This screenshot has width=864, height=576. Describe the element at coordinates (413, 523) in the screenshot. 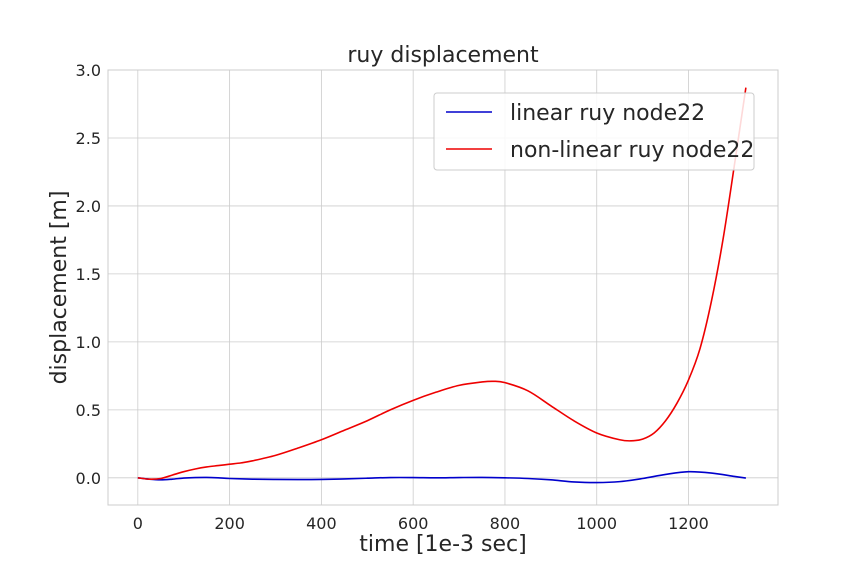

I see `x-tick-label: 600` at that location.